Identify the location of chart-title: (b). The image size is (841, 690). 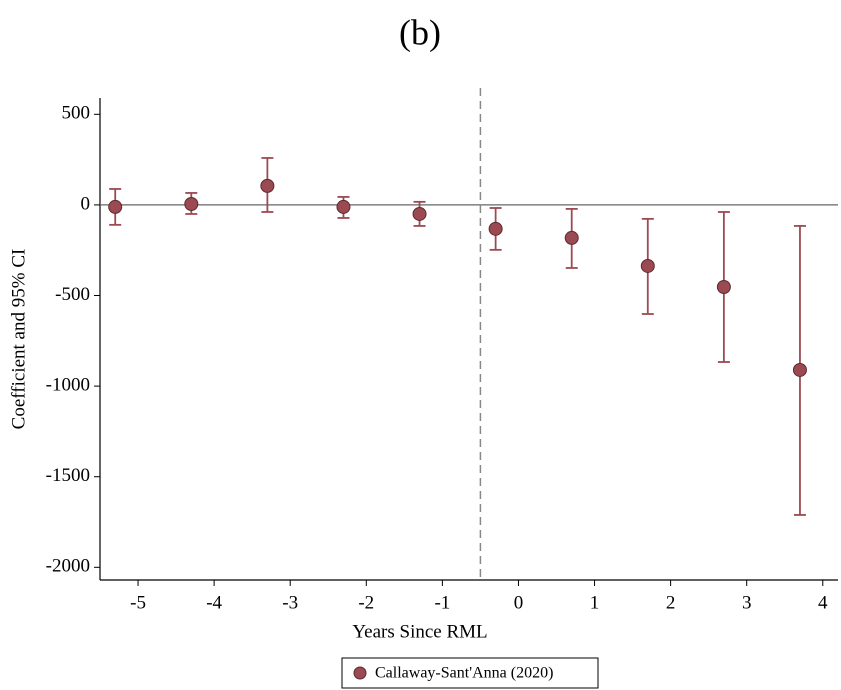
(420, 32).